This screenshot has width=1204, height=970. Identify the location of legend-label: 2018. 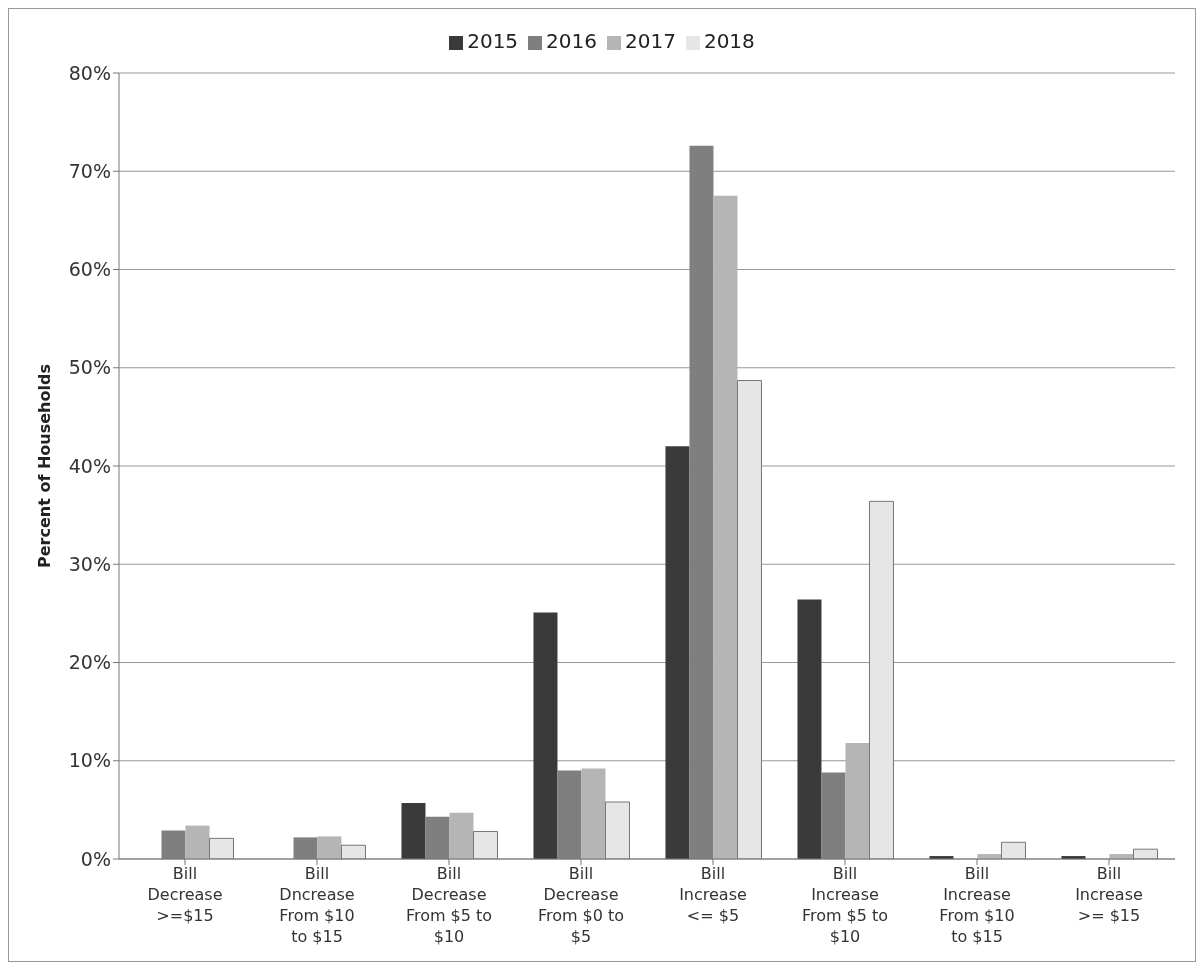
(729, 41).